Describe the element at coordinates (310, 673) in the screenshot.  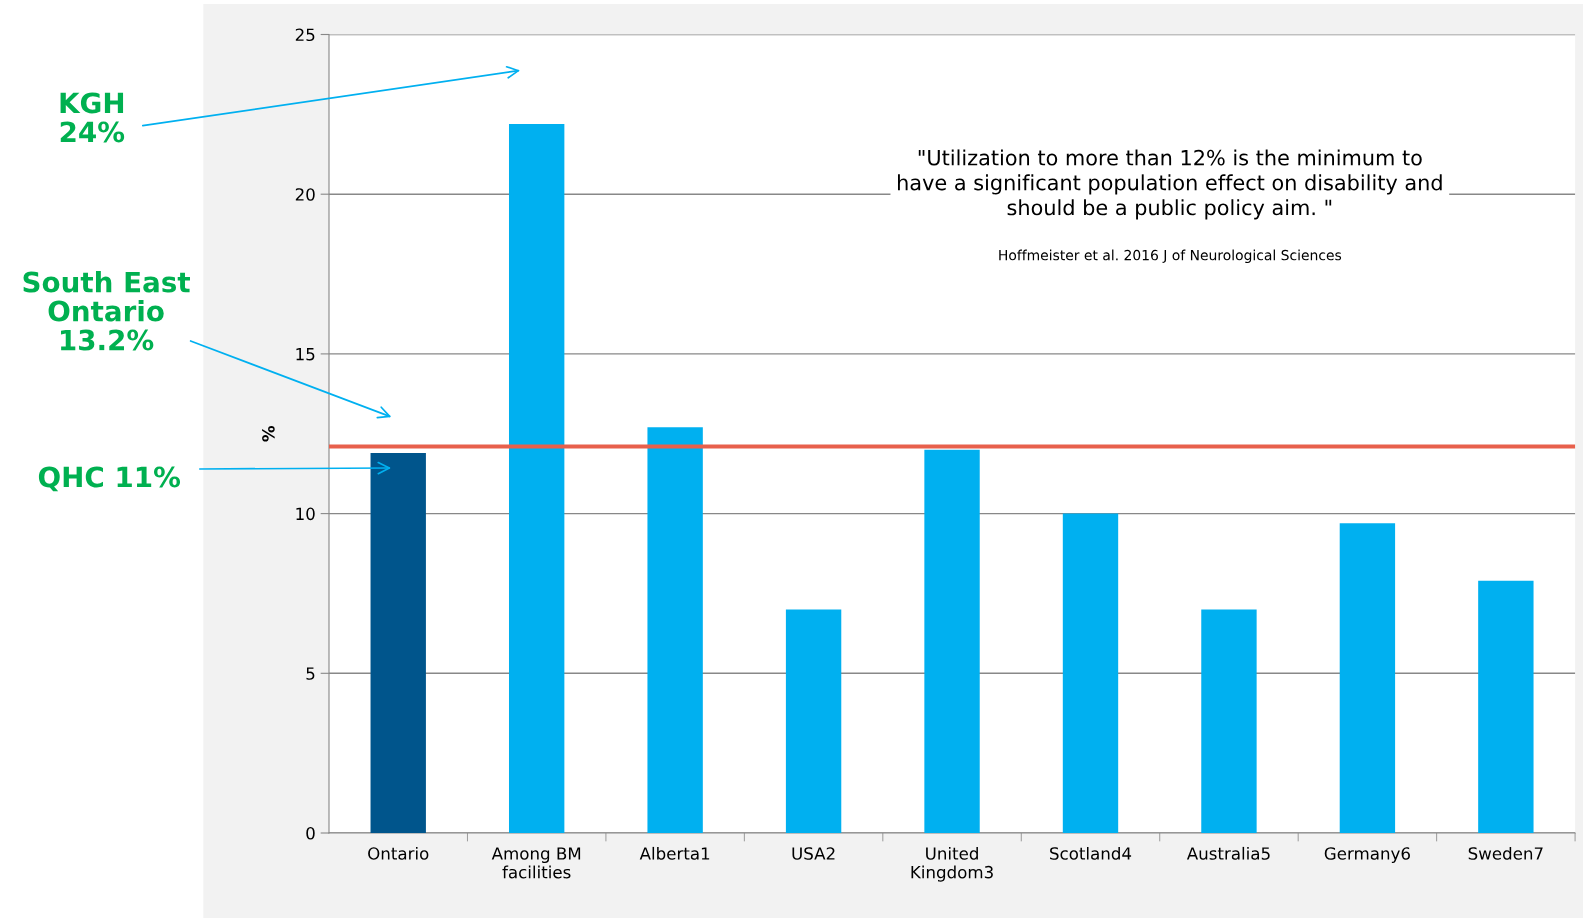
I see `y-tick-label: 5` at that location.